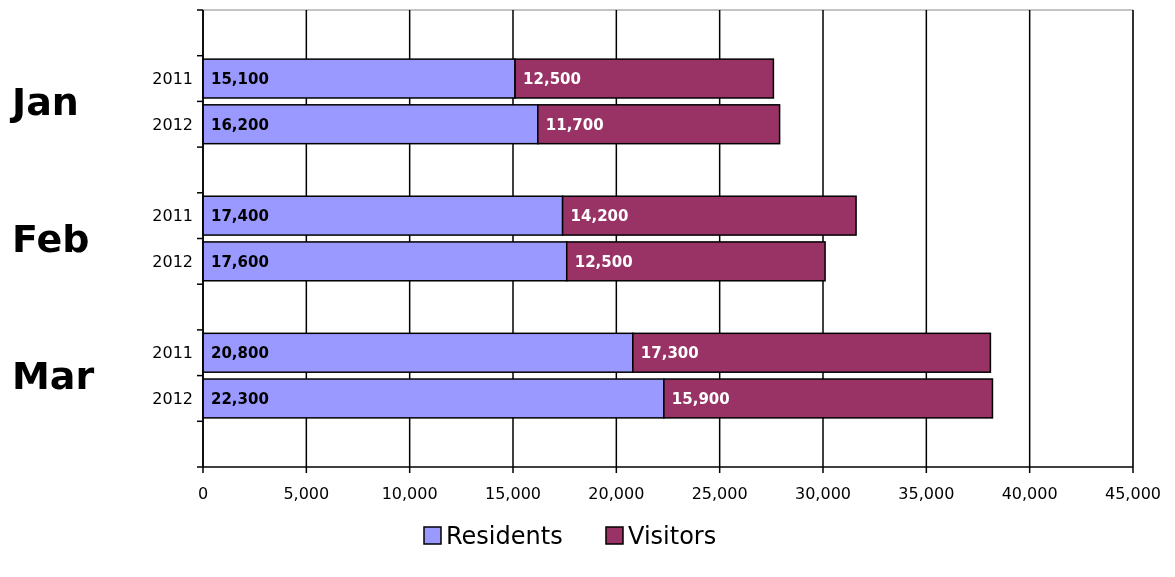 The width and height of the screenshot is (1175, 577). I want to click on text: Feb, so click(51, 238).